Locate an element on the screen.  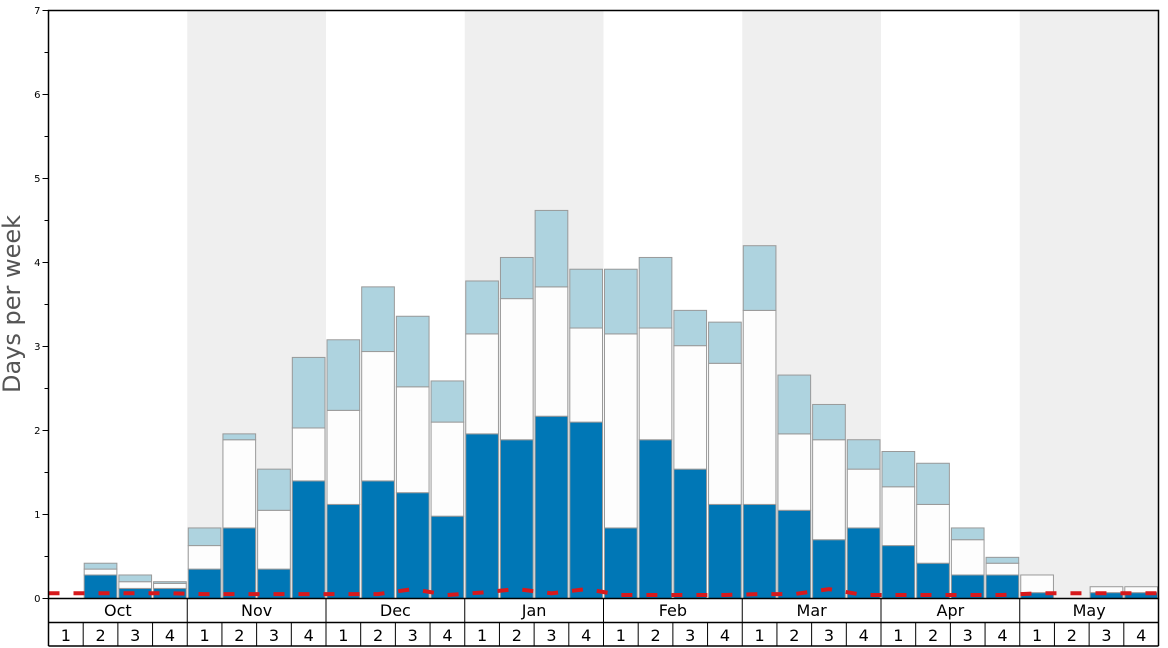
y-tick-label: 5 is located at coordinates (37, 179).